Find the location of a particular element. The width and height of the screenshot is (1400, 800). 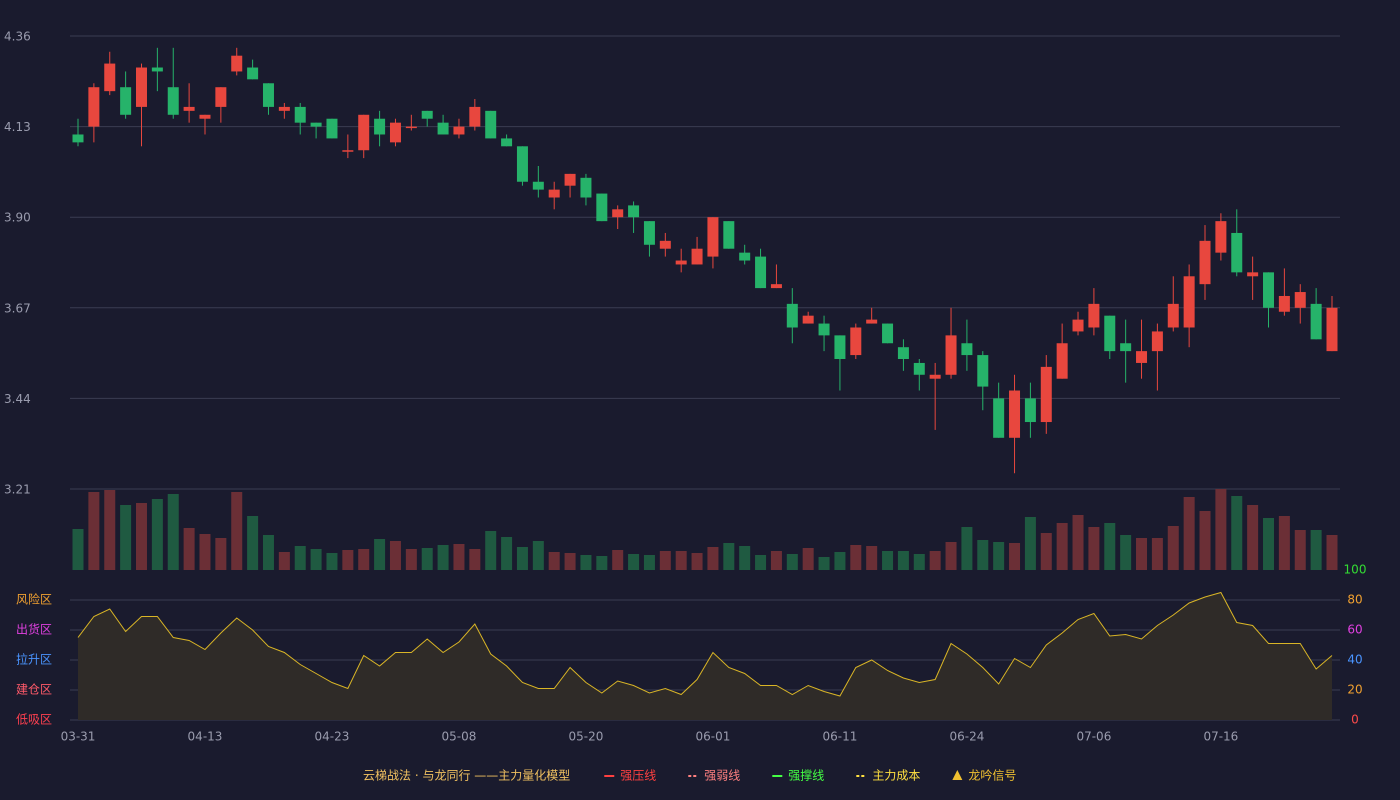

y-tick-label: 3.90 is located at coordinates (17, 218).